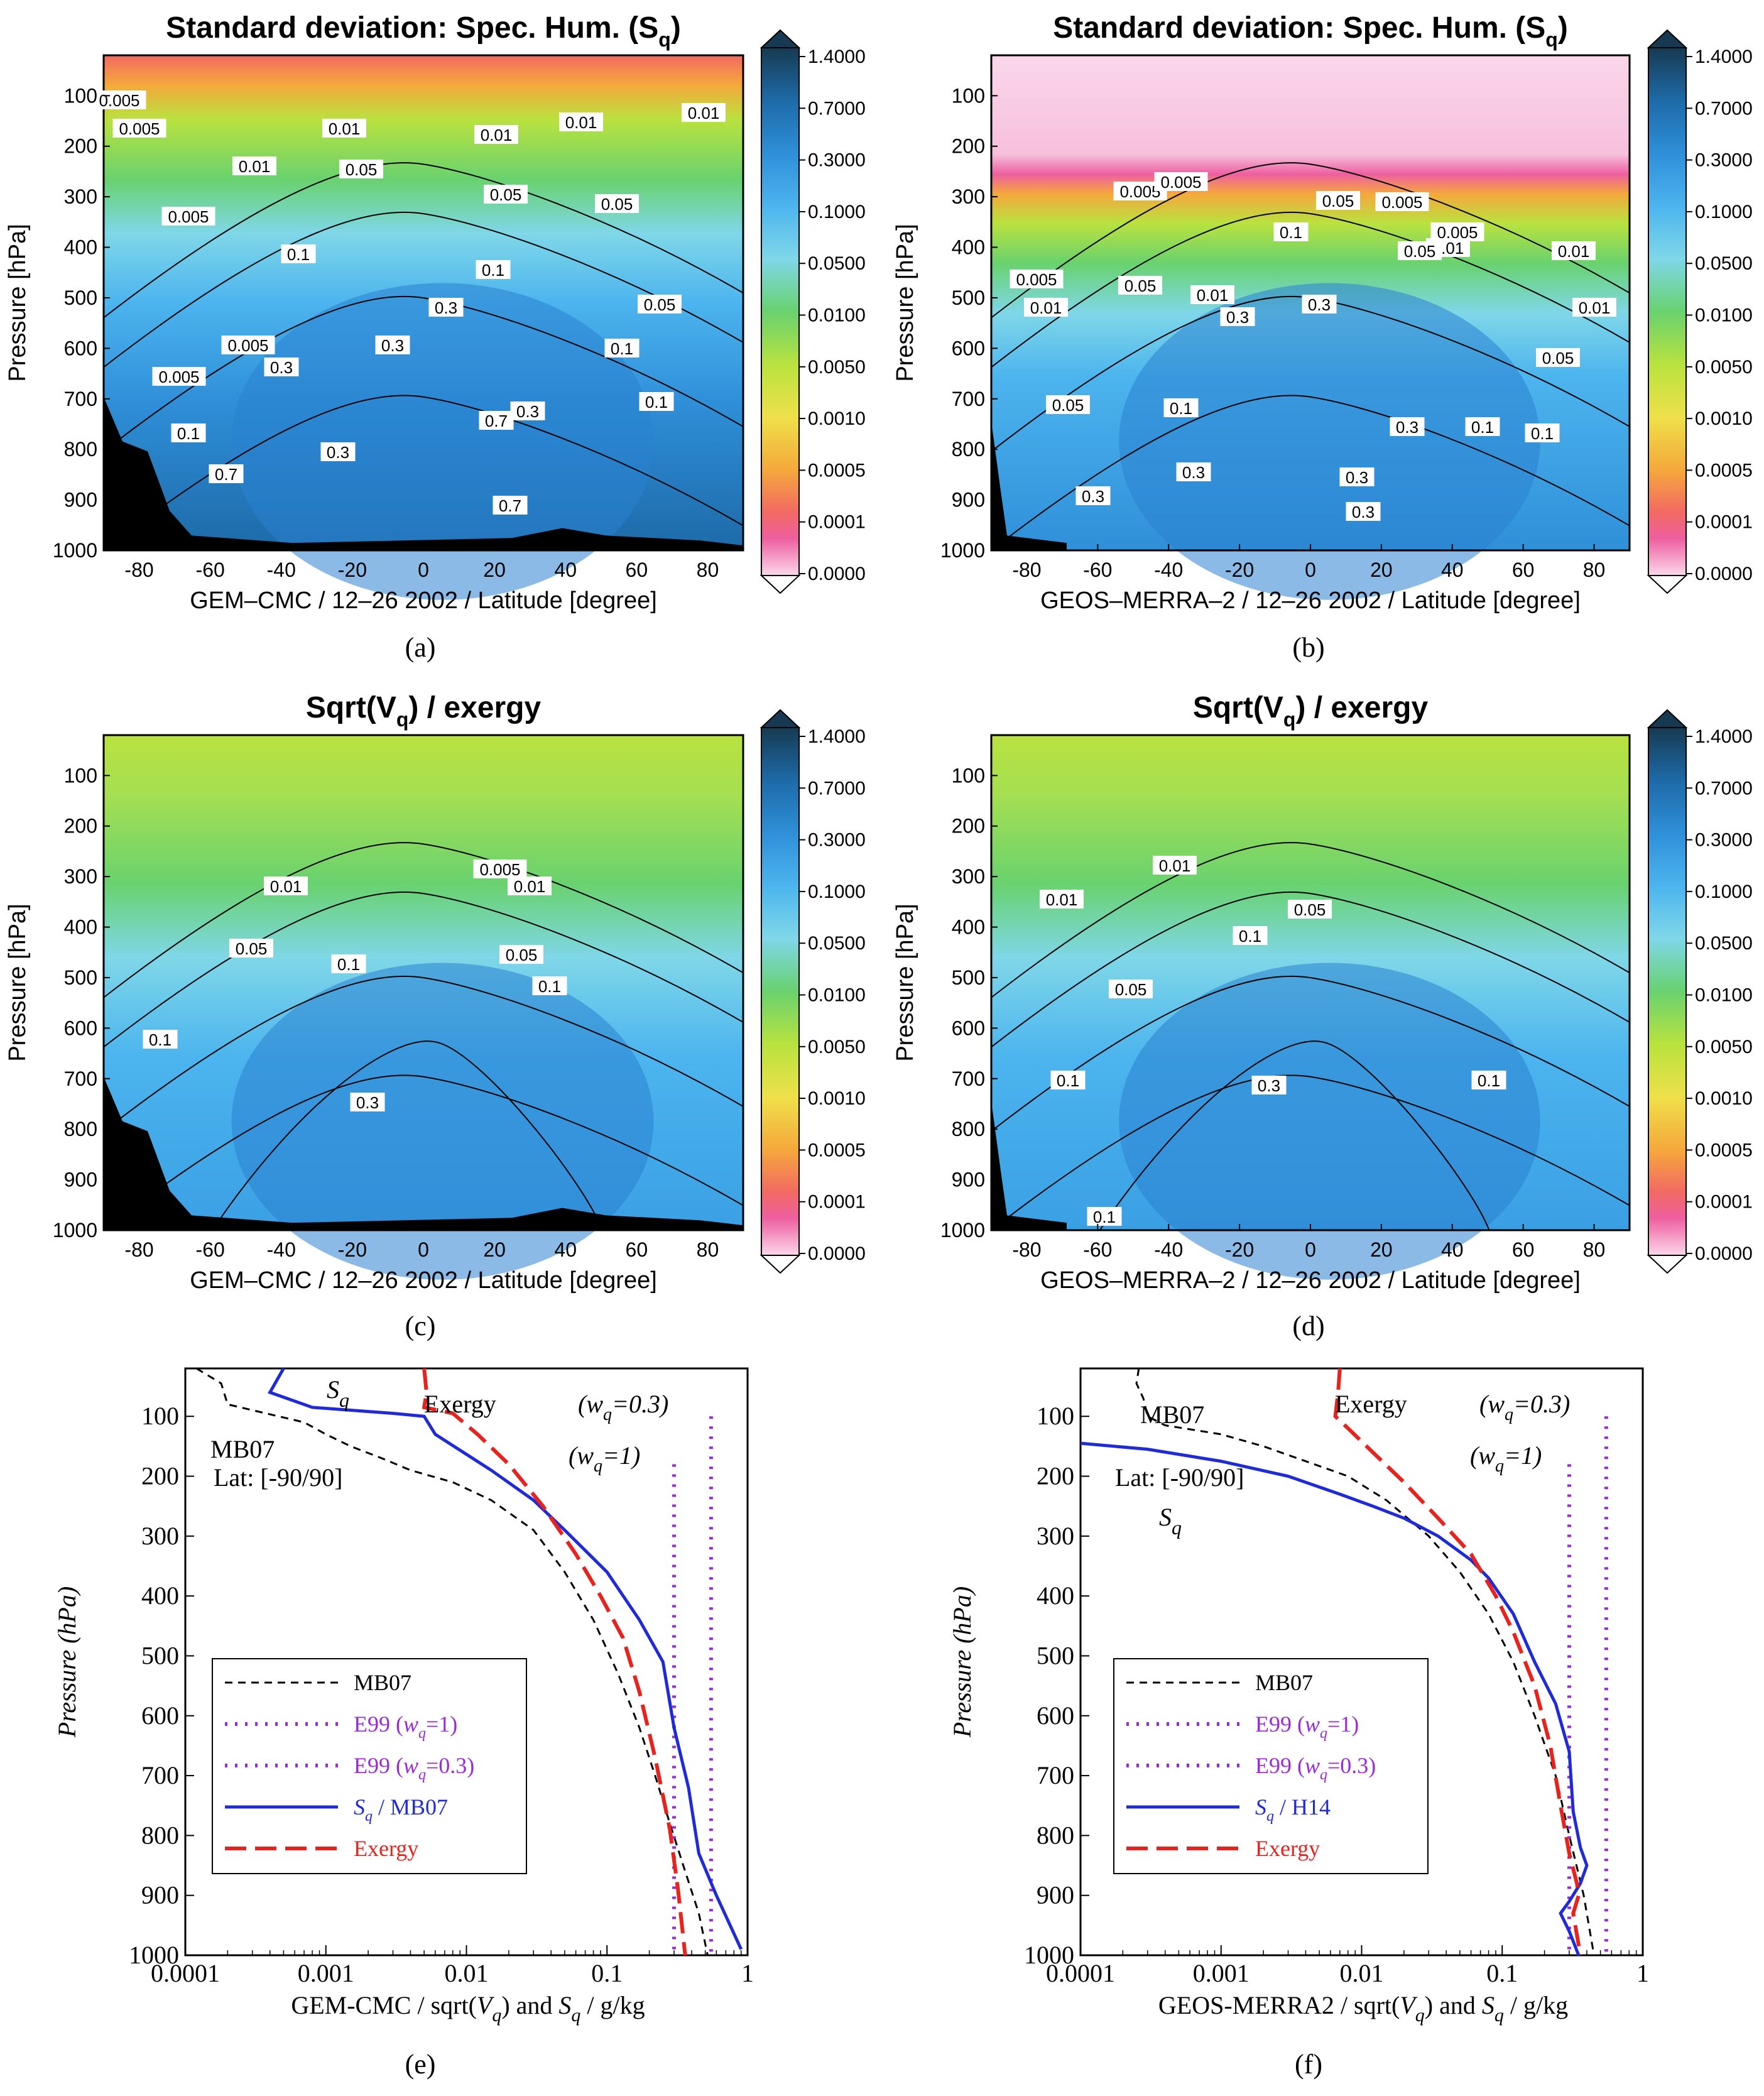  What do you see at coordinates (1667, 38) in the screenshot?
I see `colorbar-max-arrow` at bounding box center [1667, 38].